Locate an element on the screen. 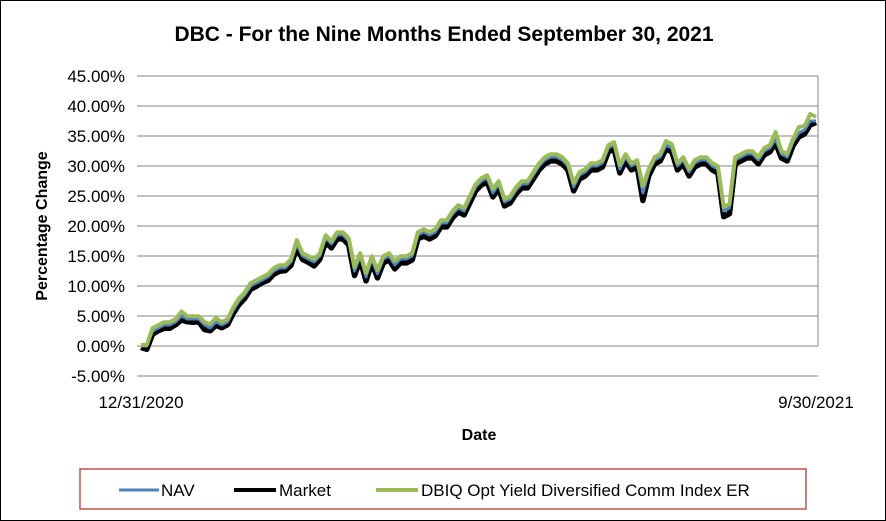 The image size is (886, 521). legend-label-nav: NAV is located at coordinates (178, 490).